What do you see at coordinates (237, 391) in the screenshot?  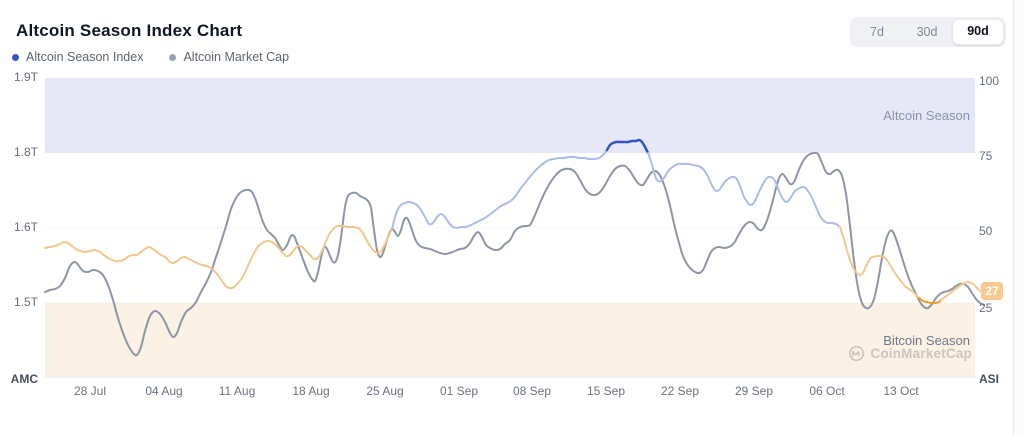 I see `x-tick-11-aug: 11 Aug` at bounding box center [237, 391].